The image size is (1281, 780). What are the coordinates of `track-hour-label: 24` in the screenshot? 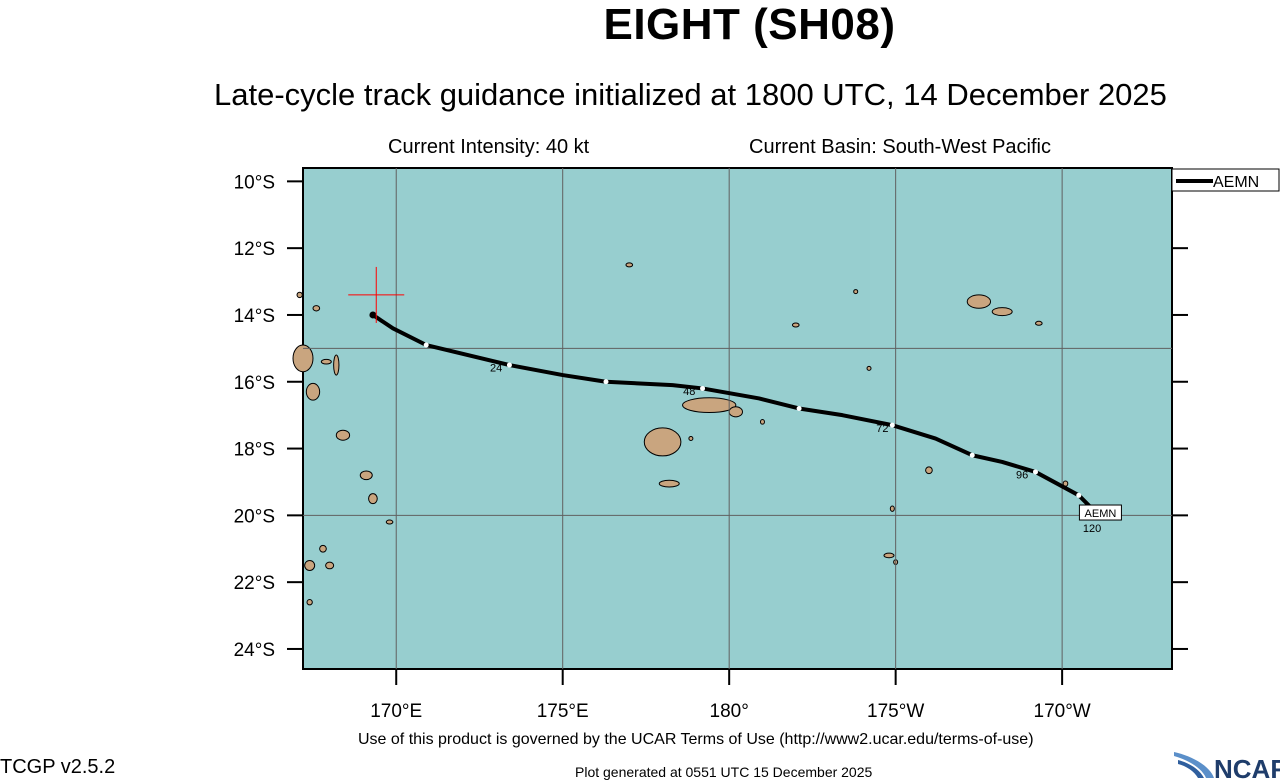 It's located at (496, 369).